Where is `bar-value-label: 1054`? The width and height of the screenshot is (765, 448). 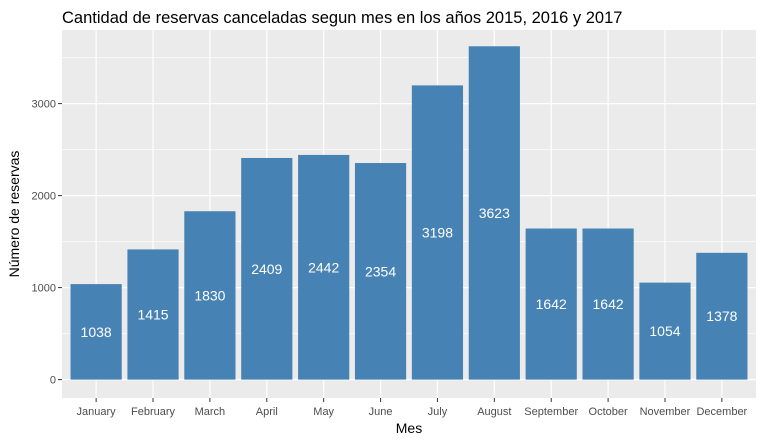 bar-value-label: 1054 is located at coordinates (664, 331).